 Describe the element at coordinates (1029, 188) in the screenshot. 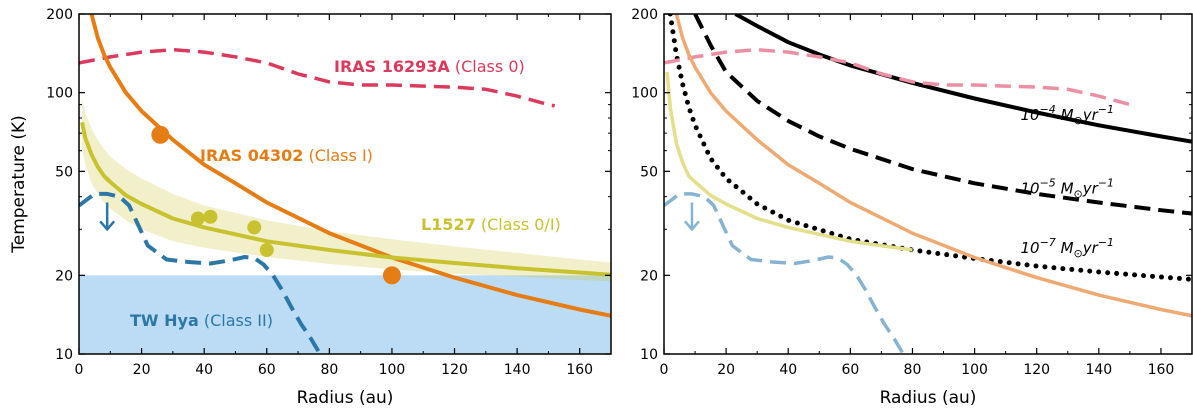

I see `mass-label-1-part-0: 10` at that location.